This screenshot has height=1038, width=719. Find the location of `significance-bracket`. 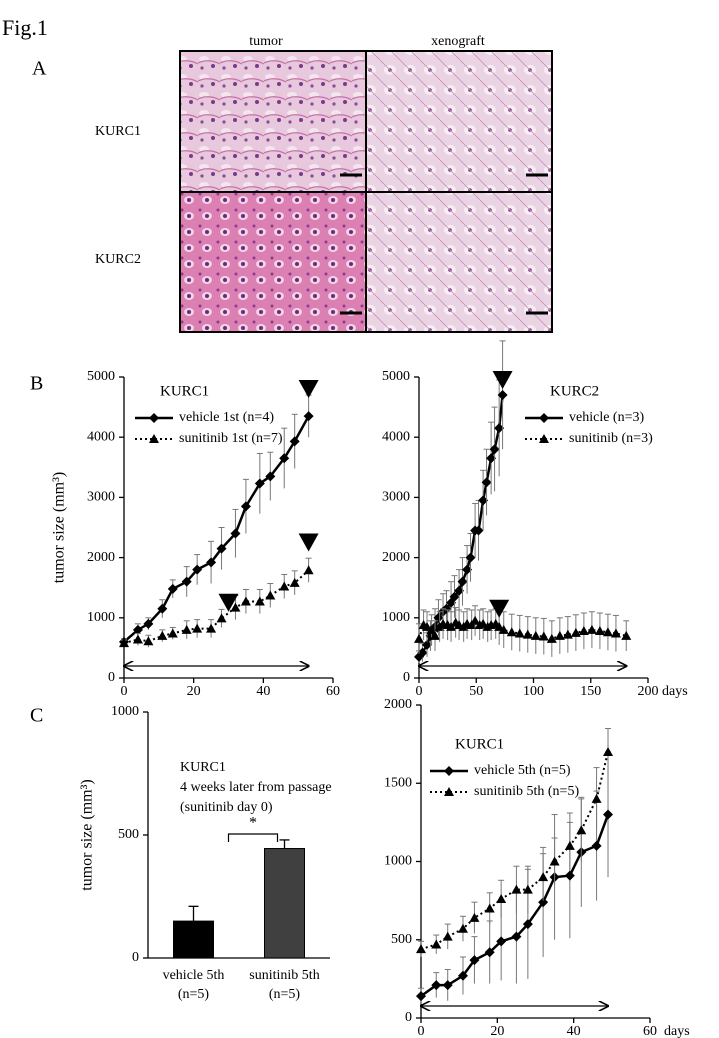

significance-bracket is located at coordinates (253, 837).